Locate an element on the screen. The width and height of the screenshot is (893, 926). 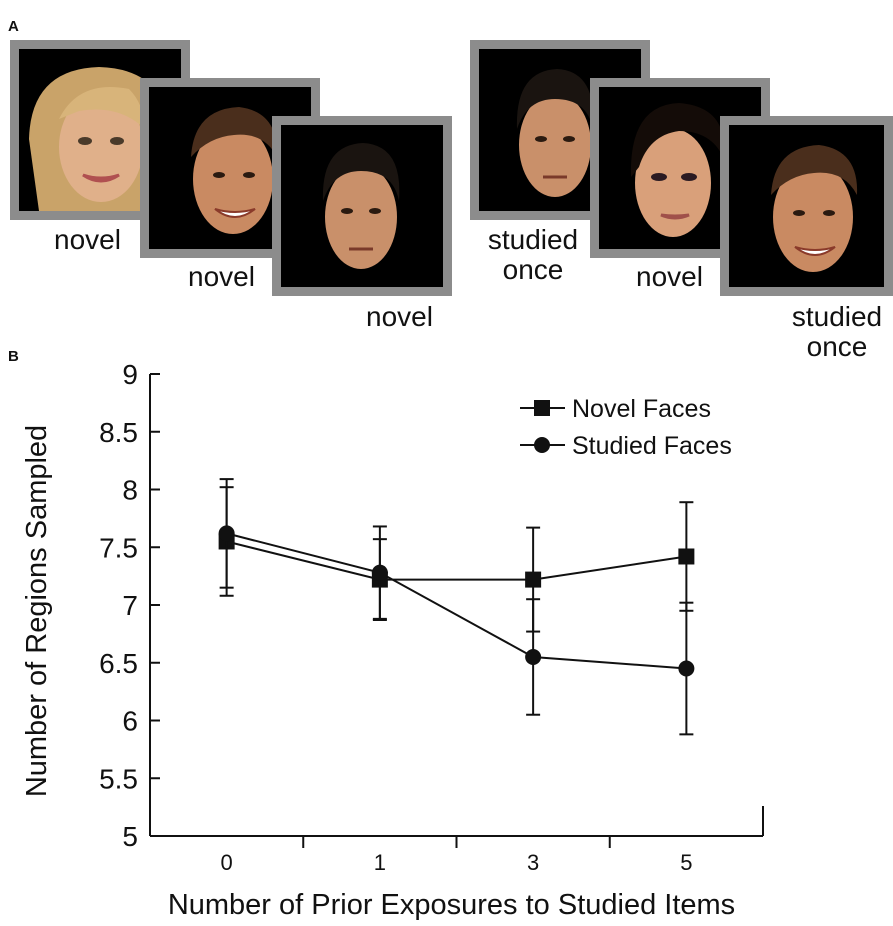
face-photo-blonde-woman is located at coordinates (100, 130).